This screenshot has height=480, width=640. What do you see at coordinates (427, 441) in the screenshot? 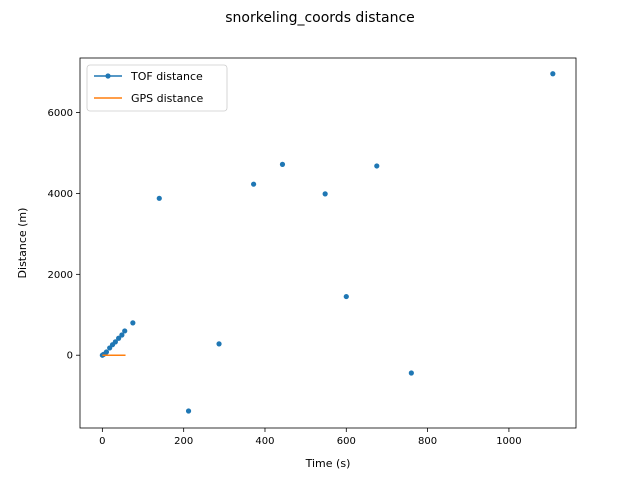
I see `x-tick-label: 800` at bounding box center [427, 441].